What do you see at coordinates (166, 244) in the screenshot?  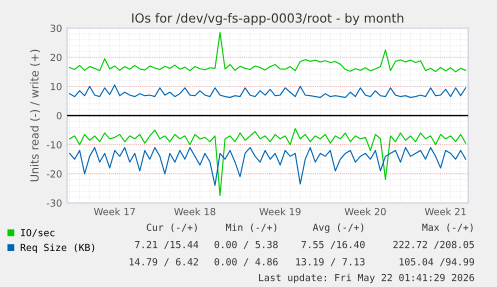 I see `text: 7.21 /15.44` at bounding box center [166, 244].